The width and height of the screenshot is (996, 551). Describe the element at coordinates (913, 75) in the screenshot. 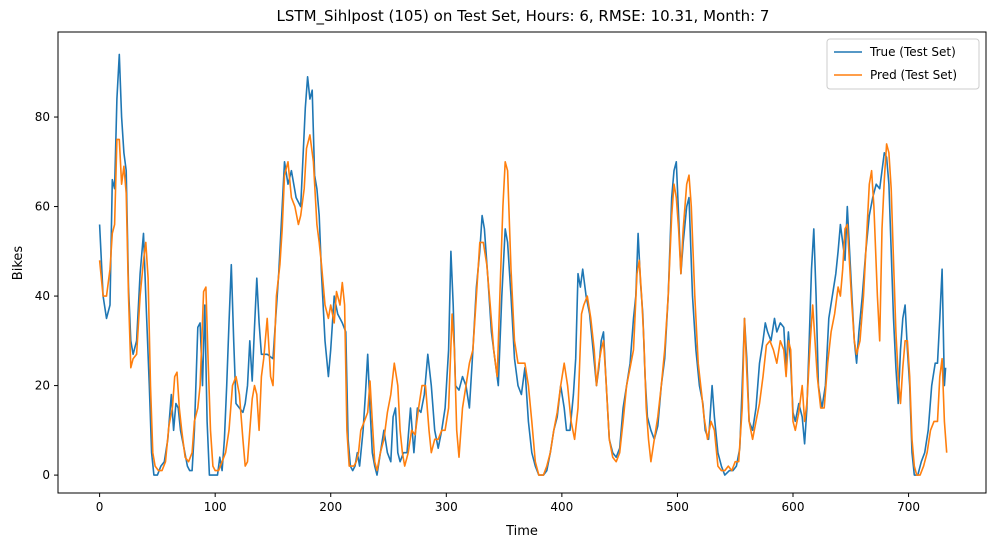

I see `legend-label-1: Pred (Test Set)` at that location.